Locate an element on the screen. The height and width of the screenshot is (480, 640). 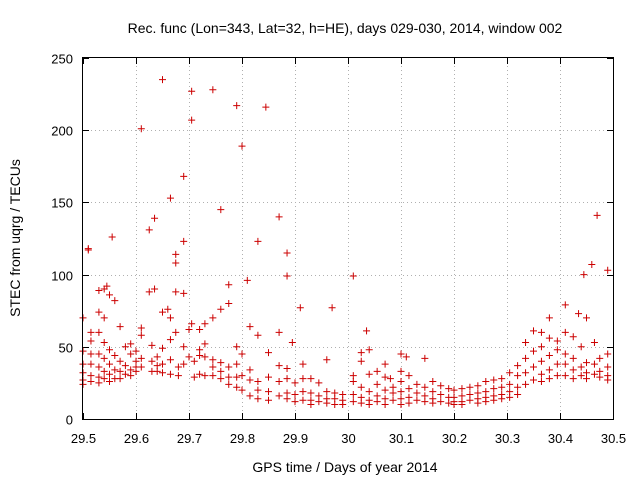
x-tick-label: 30.2 is located at coordinates (454, 438).